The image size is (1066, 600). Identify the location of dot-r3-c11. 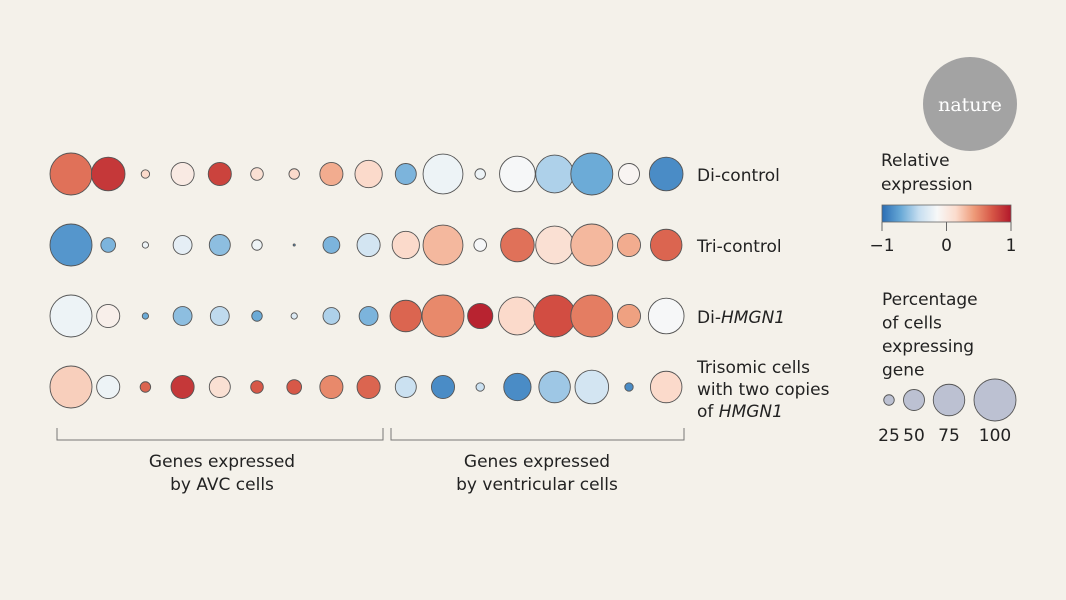
(443, 316).